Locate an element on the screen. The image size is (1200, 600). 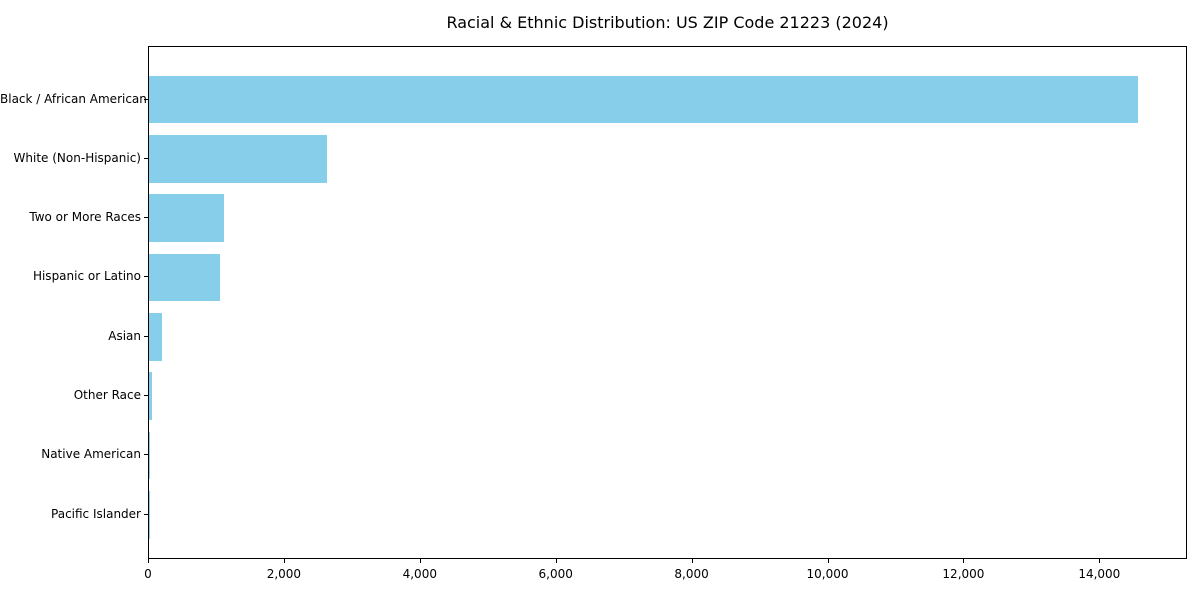
y-tick-label-two-or-more-races: Two or More Races is located at coordinates (85, 217).